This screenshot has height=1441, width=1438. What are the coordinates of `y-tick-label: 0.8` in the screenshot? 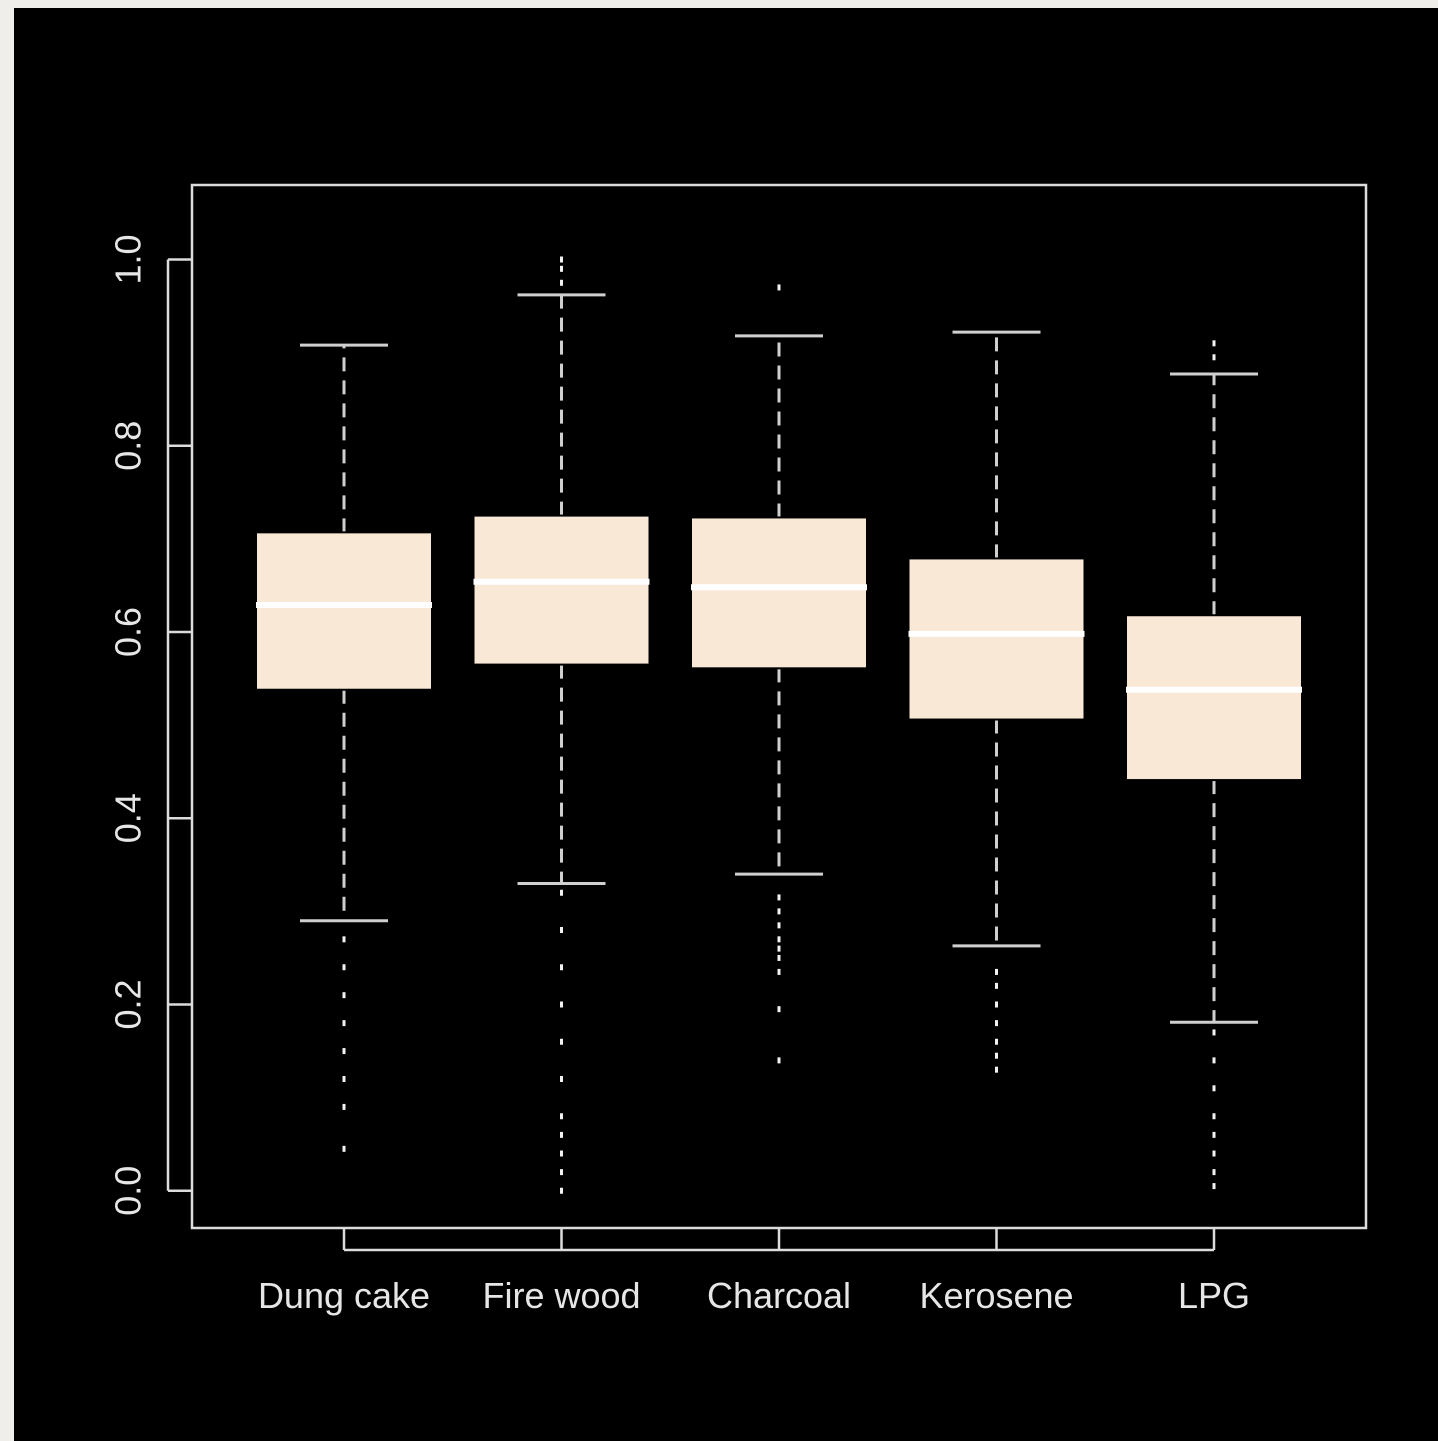 It's located at (128, 446).